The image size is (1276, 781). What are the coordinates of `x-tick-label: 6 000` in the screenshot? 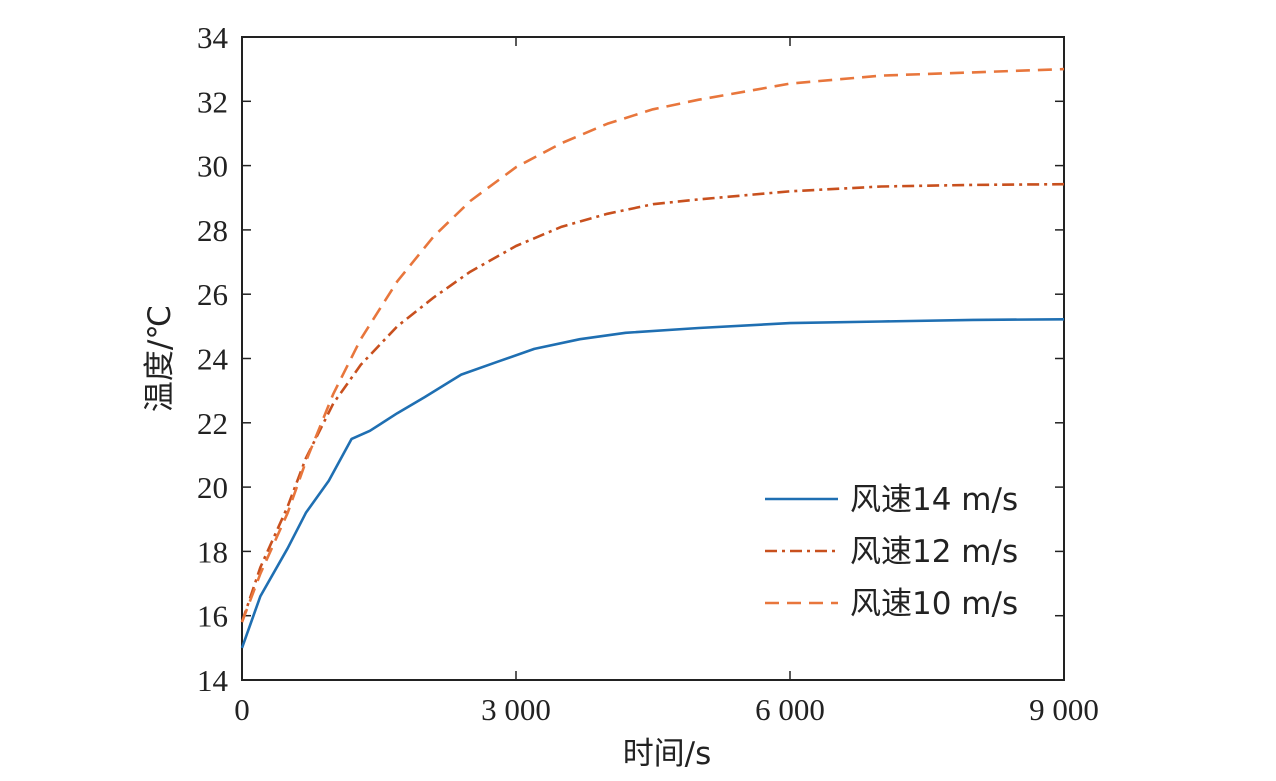 It's located at (790, 709).